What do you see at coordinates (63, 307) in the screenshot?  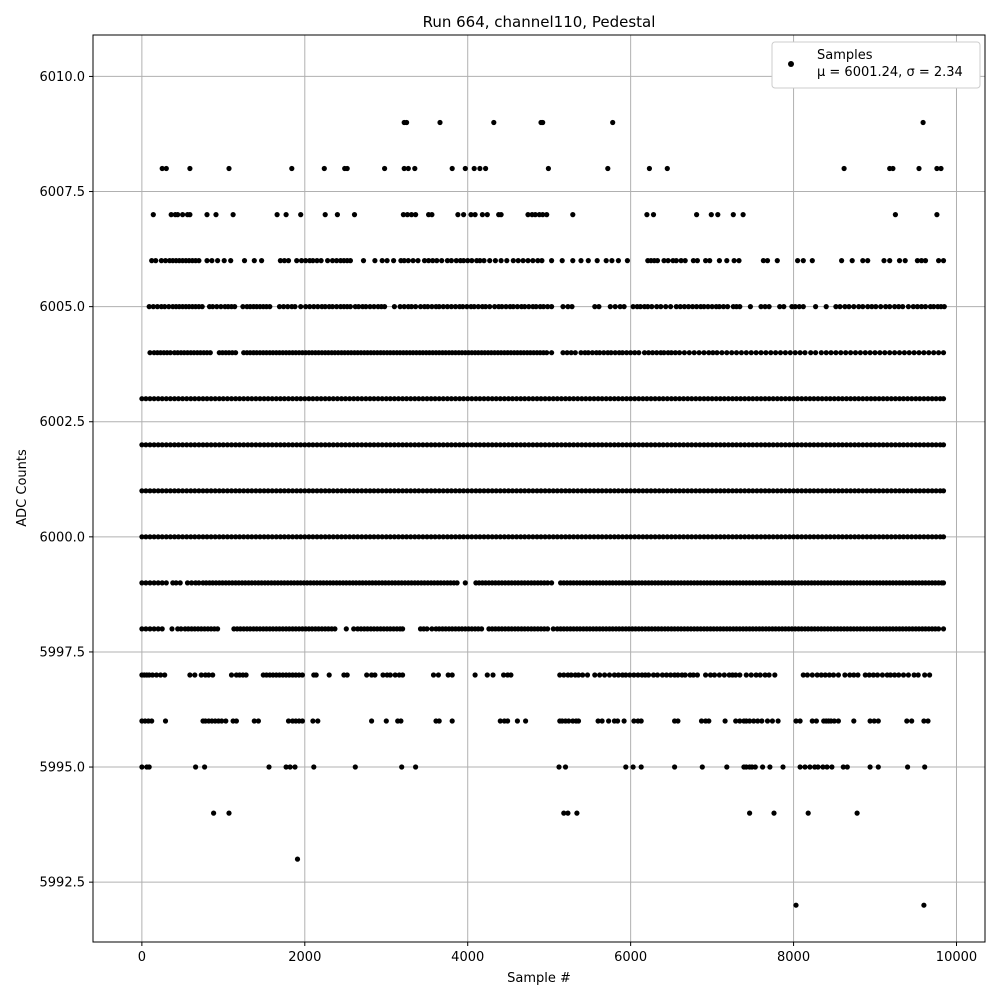 I see `y-tick-label: 6005.0` at bounding box center [63, 307].